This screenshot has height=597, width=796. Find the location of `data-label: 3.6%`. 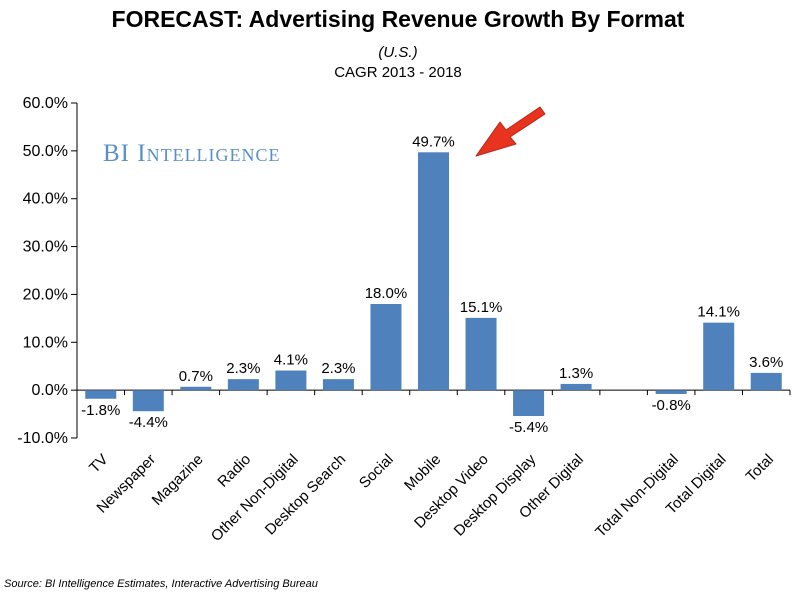

data-label: 3.6% is located at coordinates (766, 362).